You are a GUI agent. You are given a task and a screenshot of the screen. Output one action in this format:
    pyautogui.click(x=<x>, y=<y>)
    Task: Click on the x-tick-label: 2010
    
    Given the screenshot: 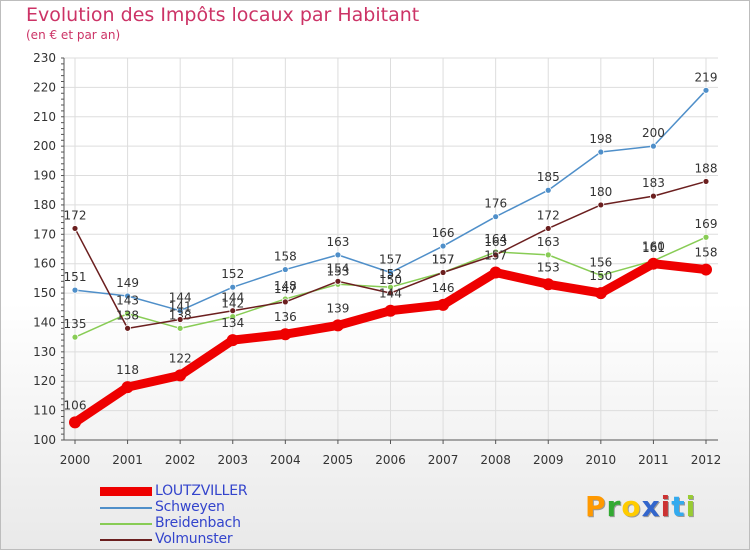 What is the action you would take?
    pyautogui.click(x=601, y=460)
    